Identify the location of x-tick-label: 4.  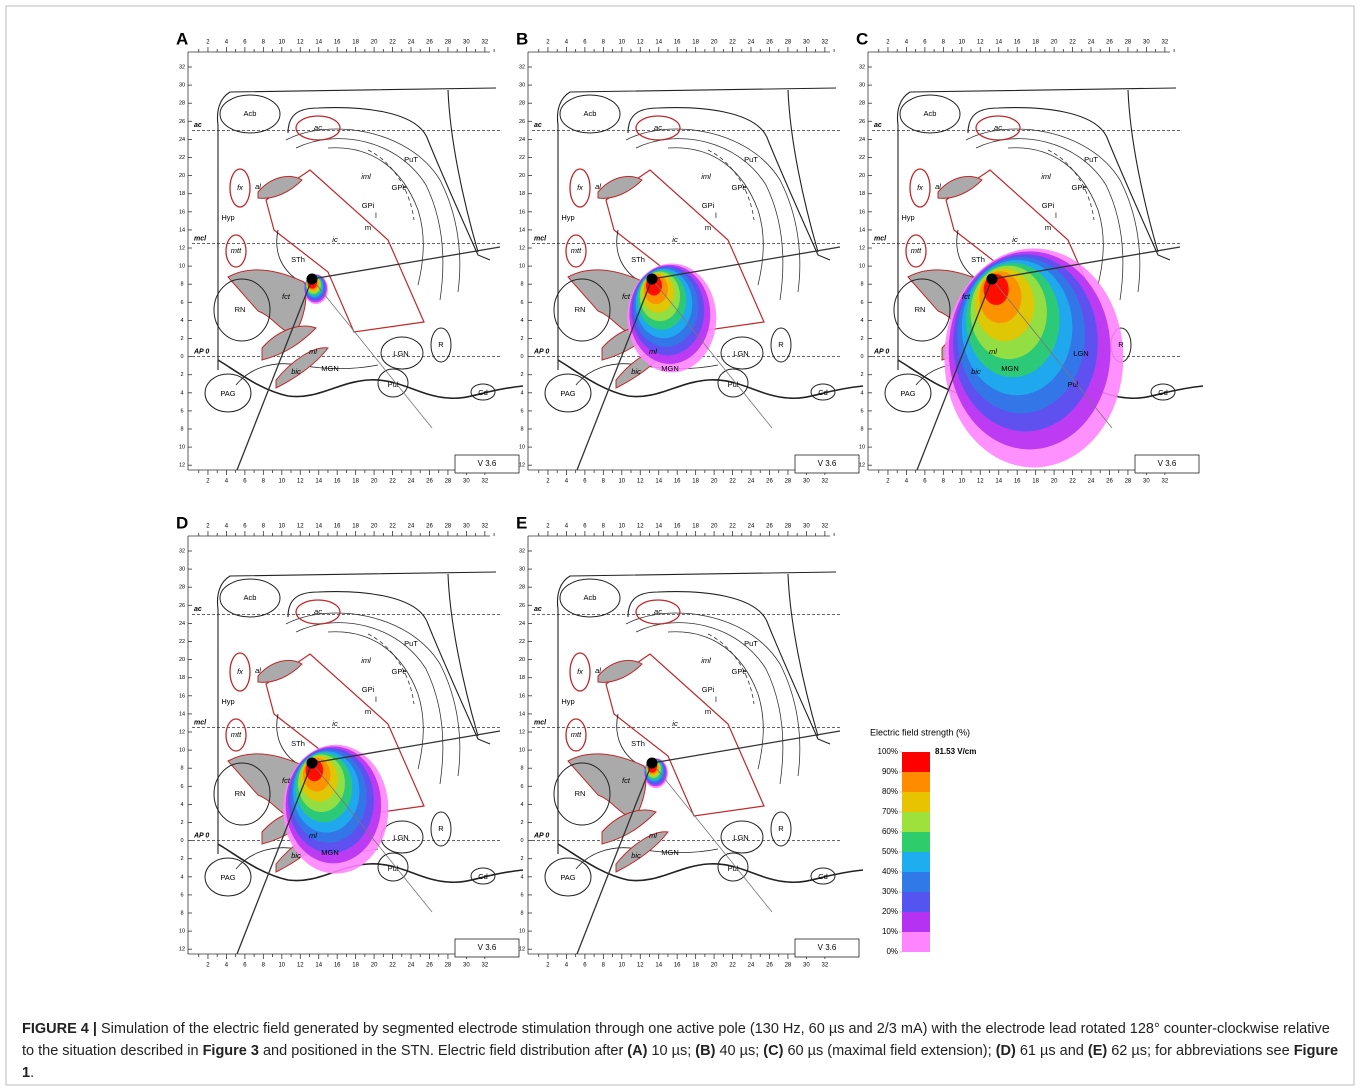
(227, 43).